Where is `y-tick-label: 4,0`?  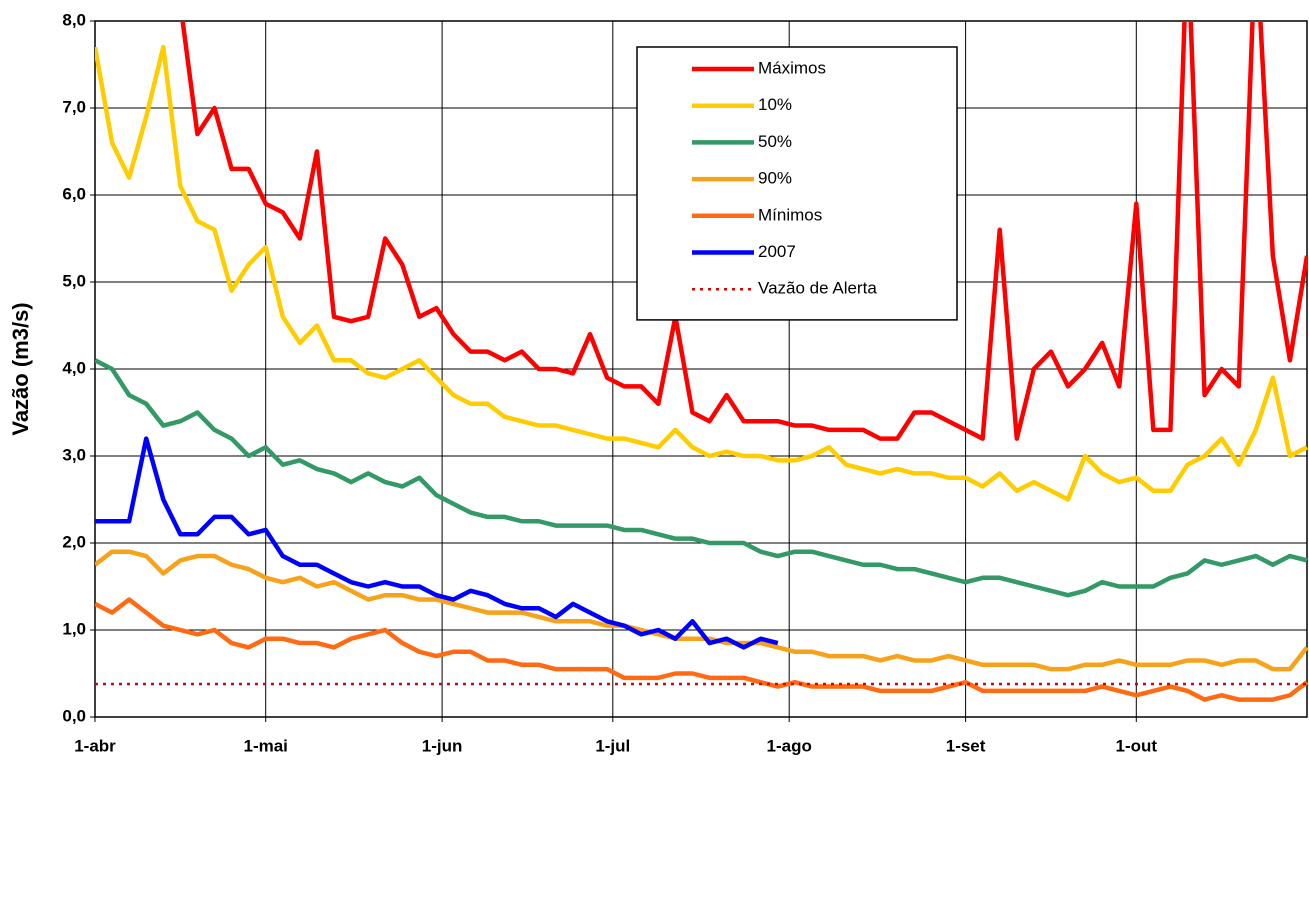
y-tick-label: 4,0 is located at coordinates (74, 367).